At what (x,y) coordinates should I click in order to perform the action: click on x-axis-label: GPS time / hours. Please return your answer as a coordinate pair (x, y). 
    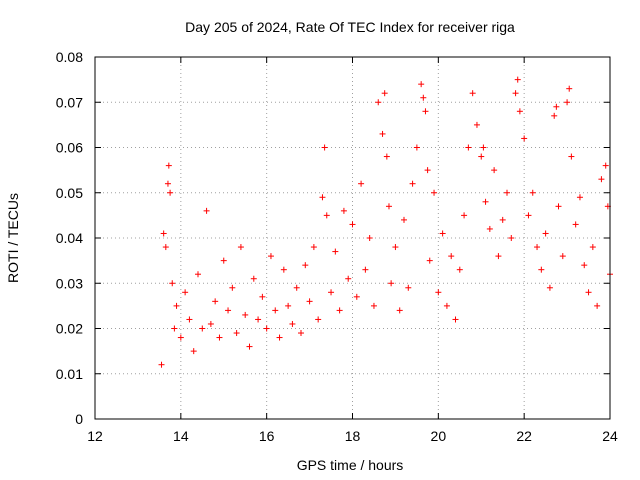
    Looking at the image, I should click on (350, 465).